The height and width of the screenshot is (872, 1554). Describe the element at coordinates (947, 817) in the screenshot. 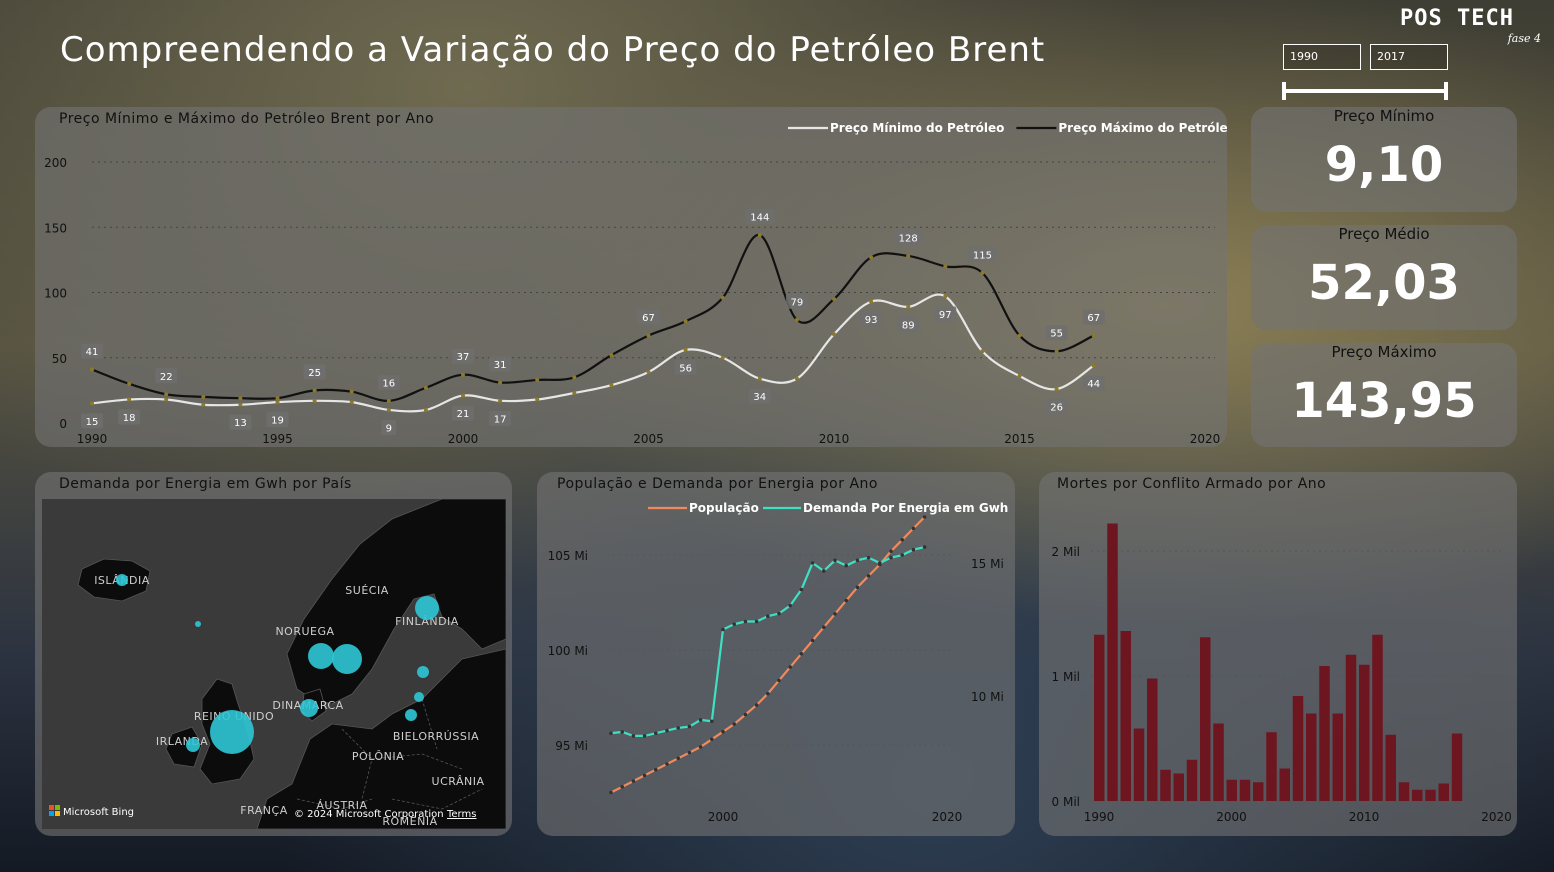

I see `pop-x-tick: 2020` at that location.